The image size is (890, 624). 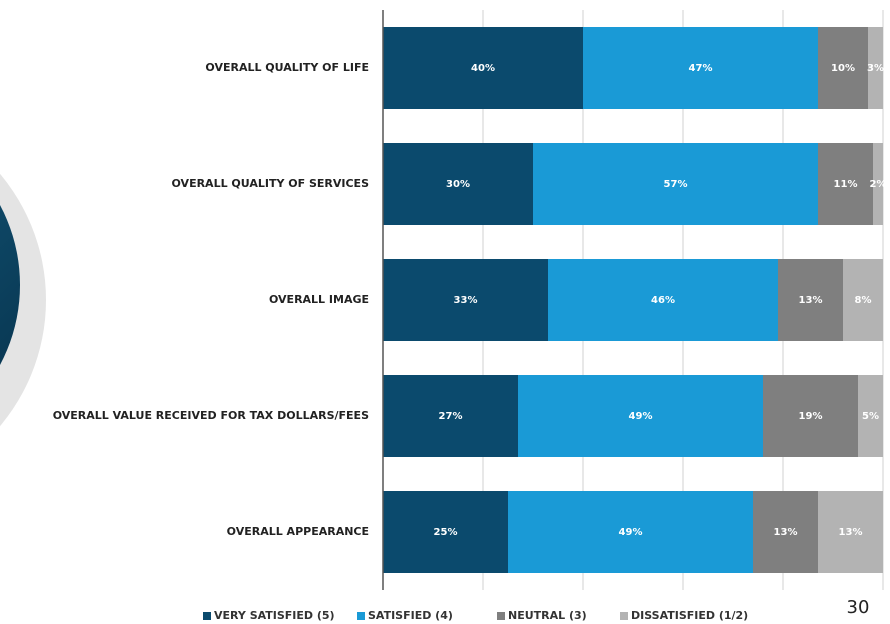 I want to click on value-label: 19%, so click(x=811, y=416).